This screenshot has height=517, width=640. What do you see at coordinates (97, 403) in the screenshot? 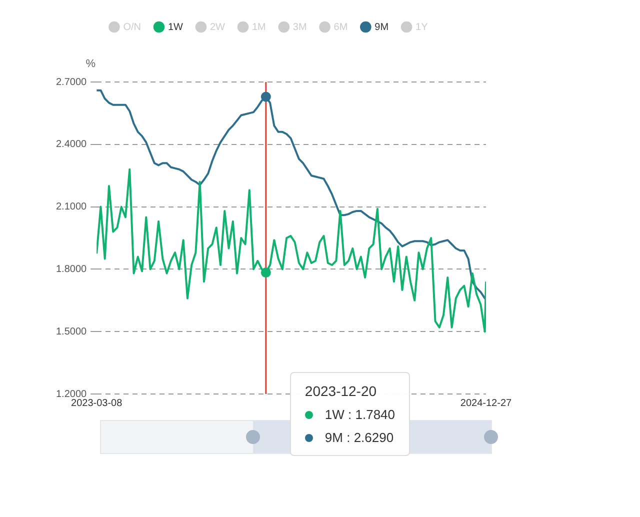
I see `x-tick-label: 2023-03-08` at bounding box center [97, 403].